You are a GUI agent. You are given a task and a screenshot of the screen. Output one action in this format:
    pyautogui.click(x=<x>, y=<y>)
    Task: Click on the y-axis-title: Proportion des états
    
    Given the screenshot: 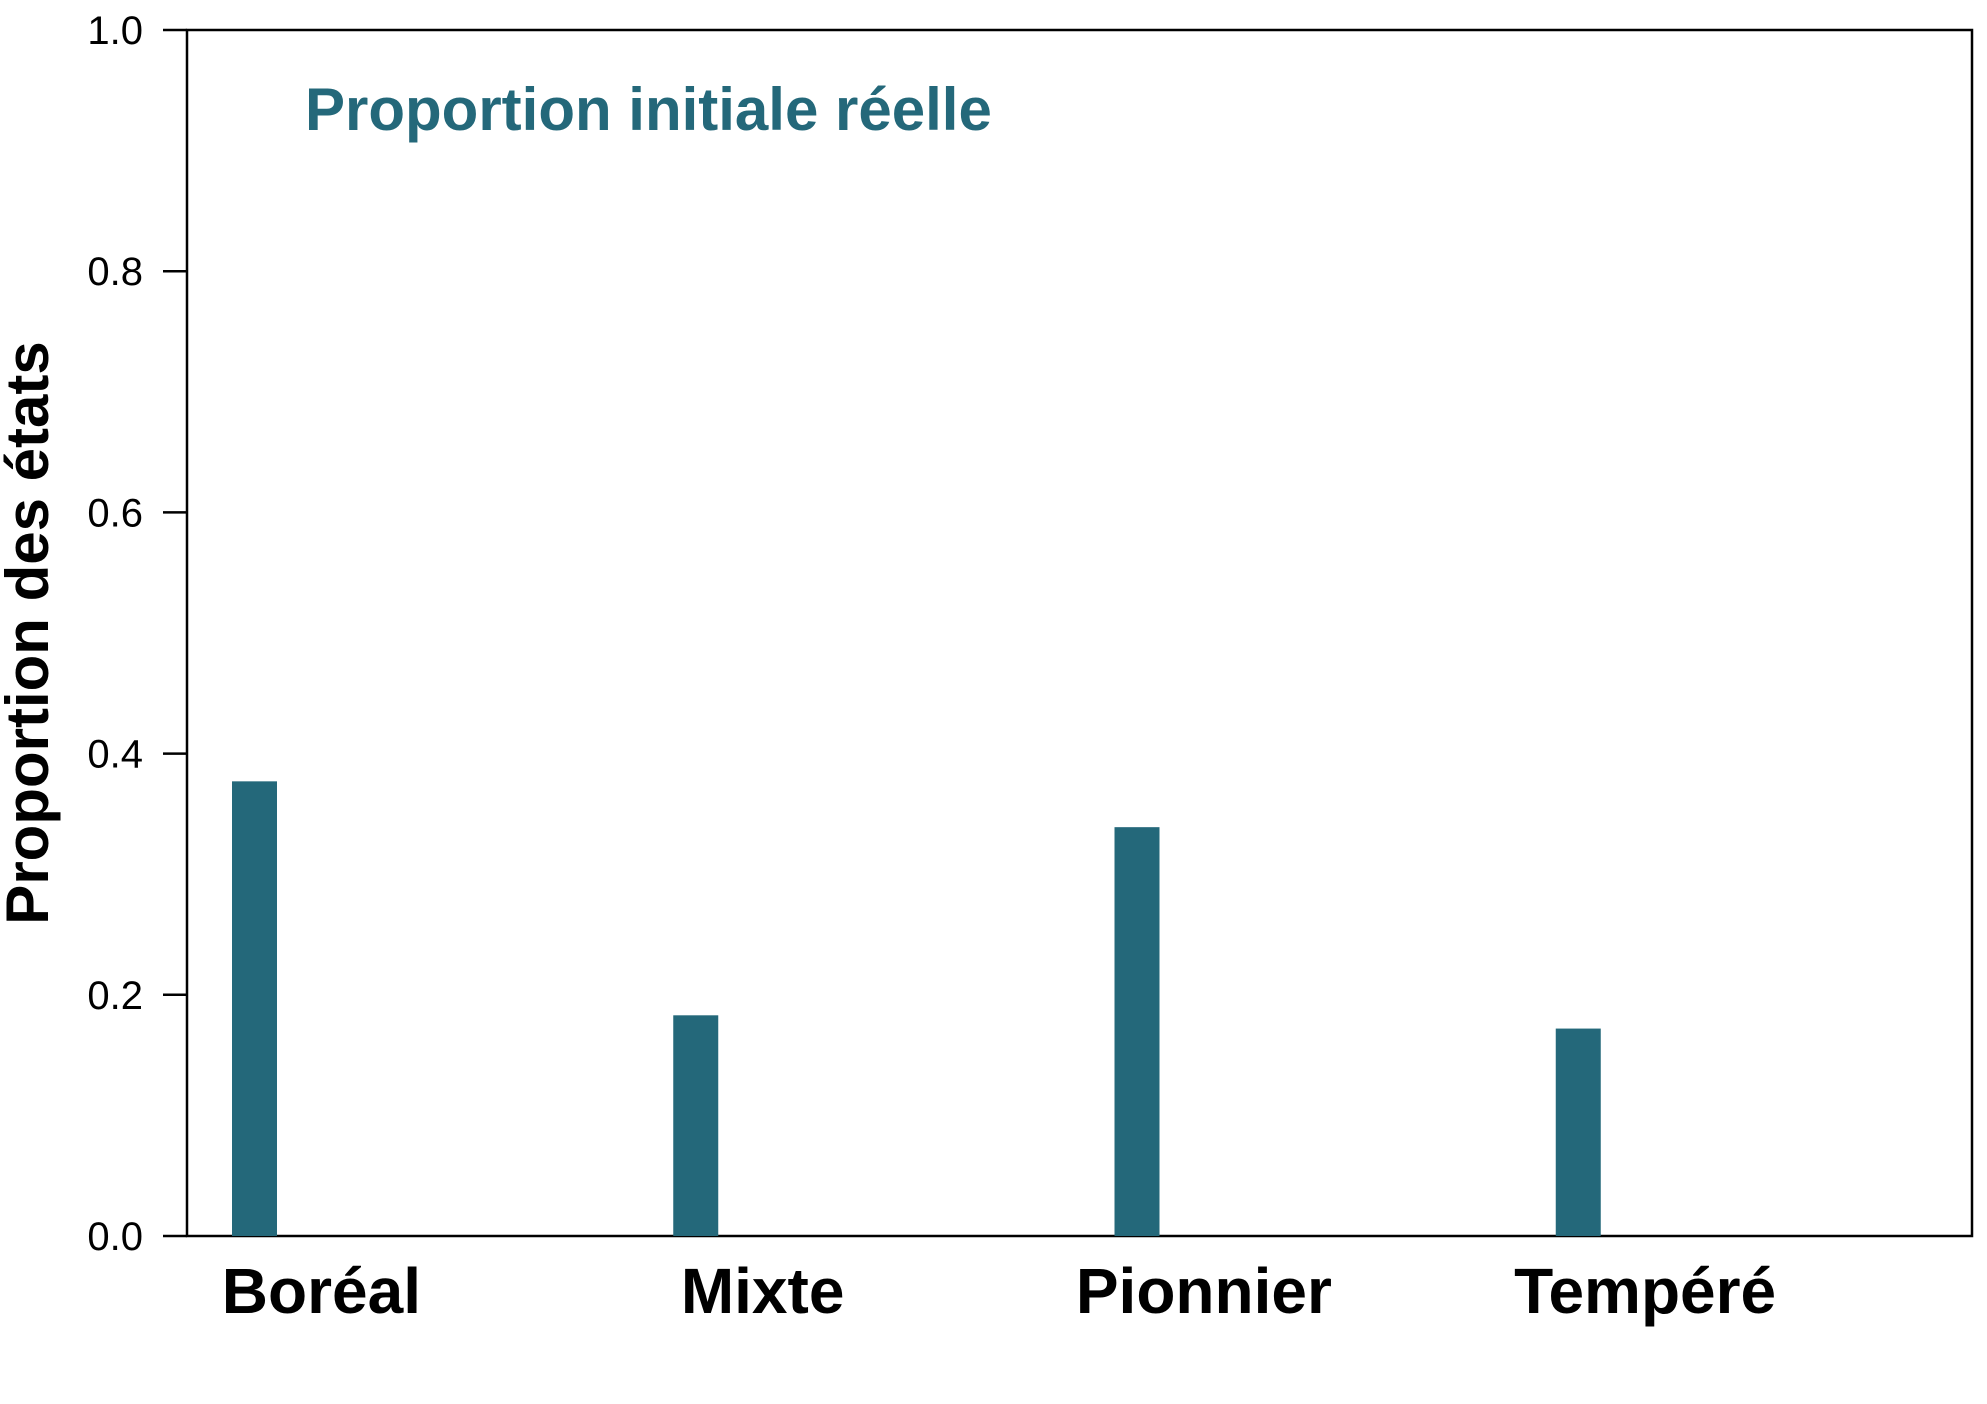 What is the action you would take?
    pyautogui.click(x=30, y=632)
    